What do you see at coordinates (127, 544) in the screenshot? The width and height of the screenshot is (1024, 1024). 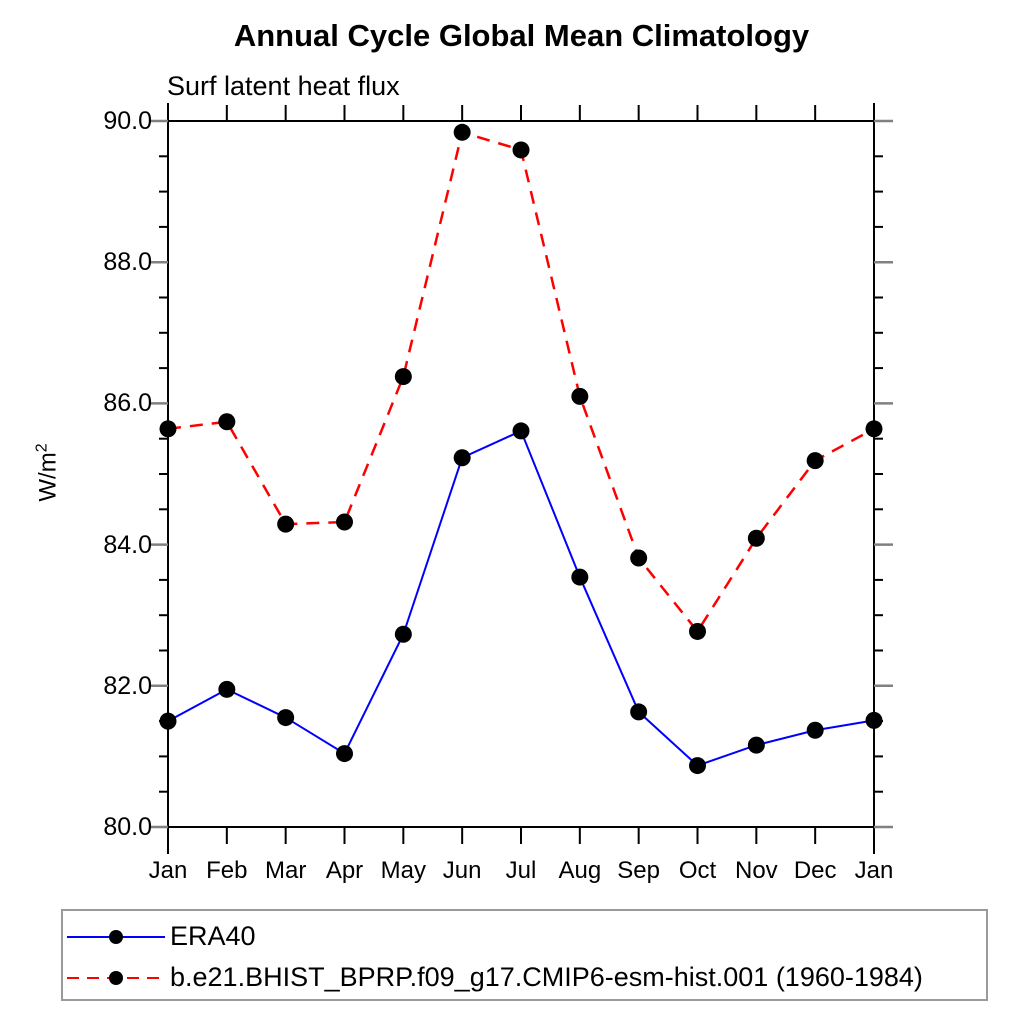 I see `y-tick-label: 84.0` at bounding box center [127, 544].